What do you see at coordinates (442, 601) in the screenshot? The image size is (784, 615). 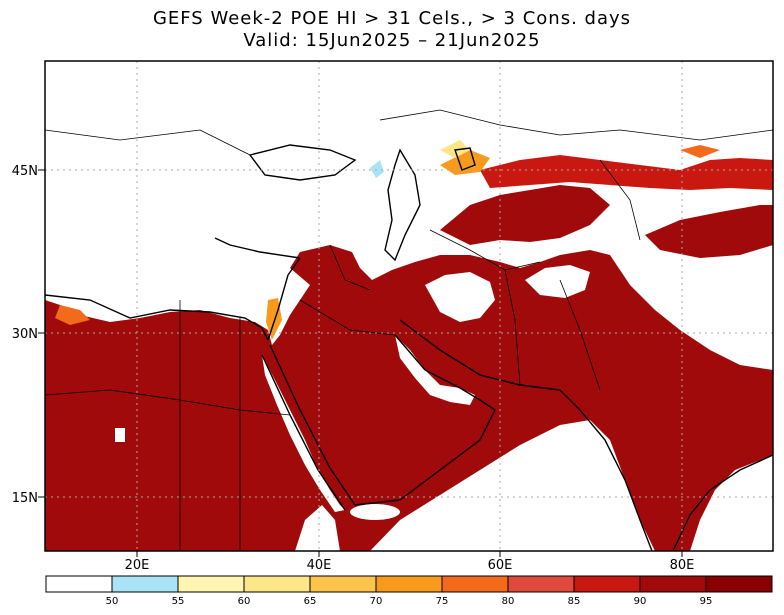 I see `colorbar-label: 75` at bounding box center [442, 601].